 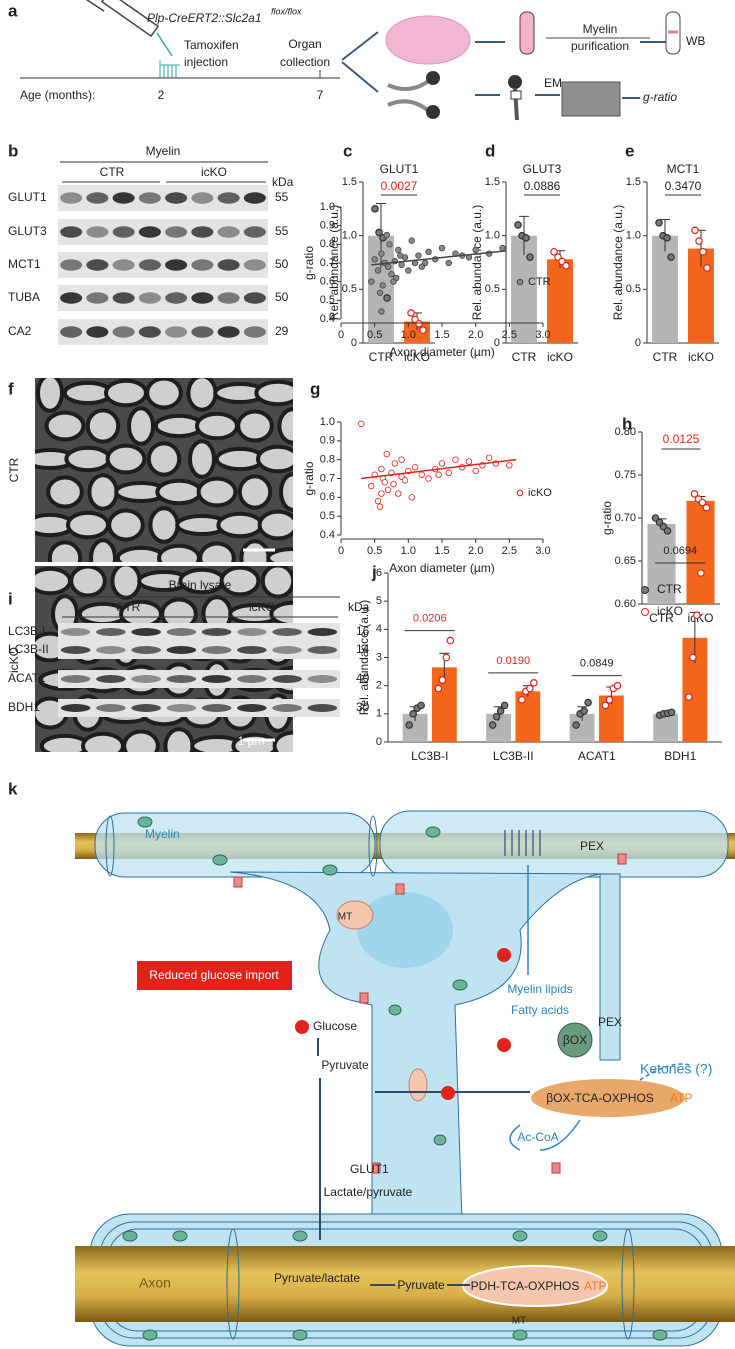 I want to click on oligodendrocyte, so click(x=425, y=1047).